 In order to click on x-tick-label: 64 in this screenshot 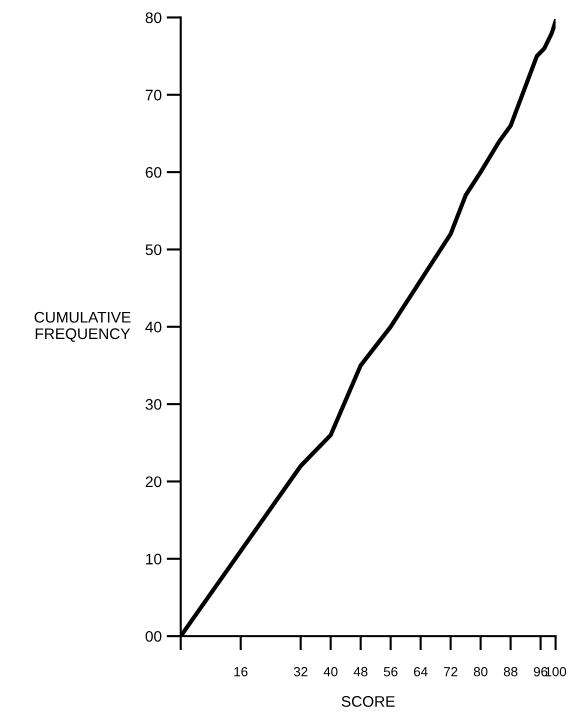, I will do `click(421, 671)`.